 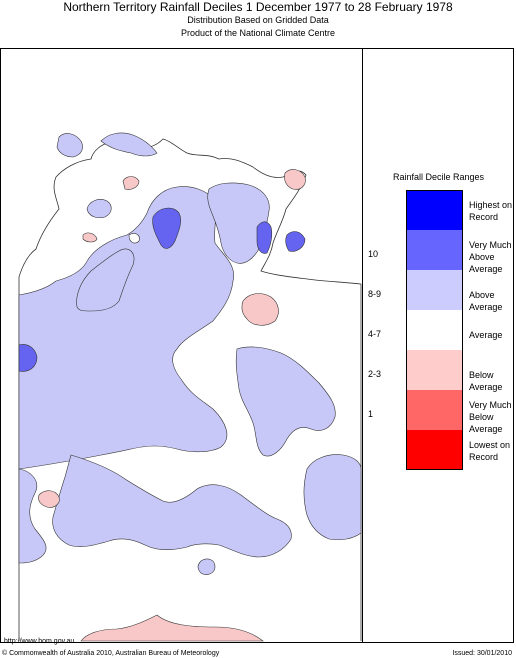 I want to click on above-average-region-south-central, so click(x=206, y=566).